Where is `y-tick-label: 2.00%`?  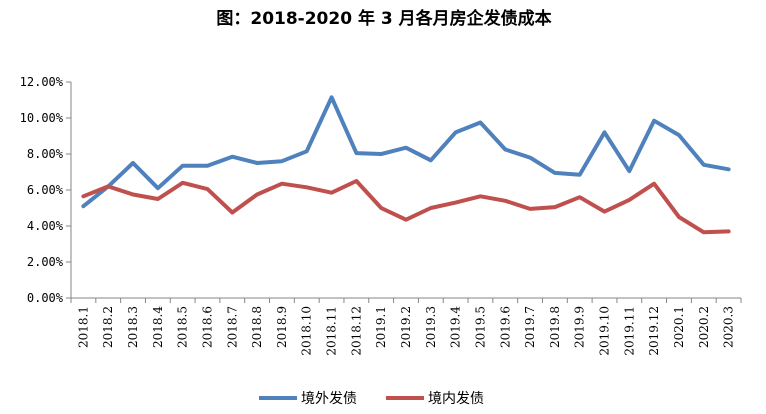
y-tick-label: 2.00% is located at coordinates (45, 262).